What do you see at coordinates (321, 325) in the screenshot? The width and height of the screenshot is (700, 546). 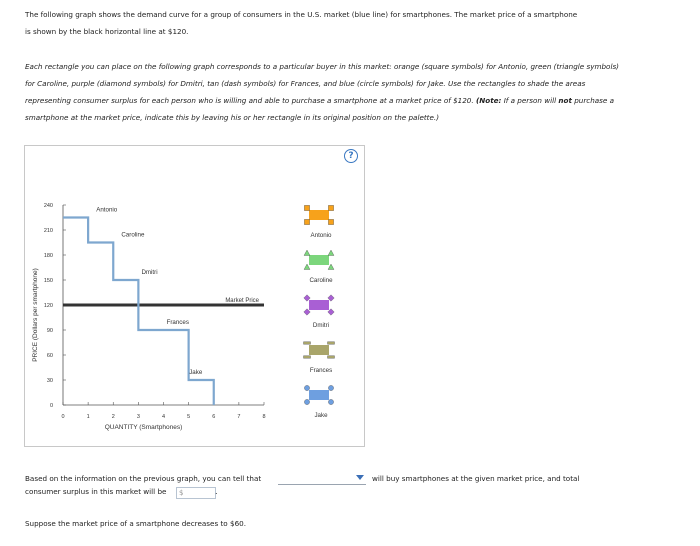 I see `palette-label: Dmitri` at bounding box center [321, 325].